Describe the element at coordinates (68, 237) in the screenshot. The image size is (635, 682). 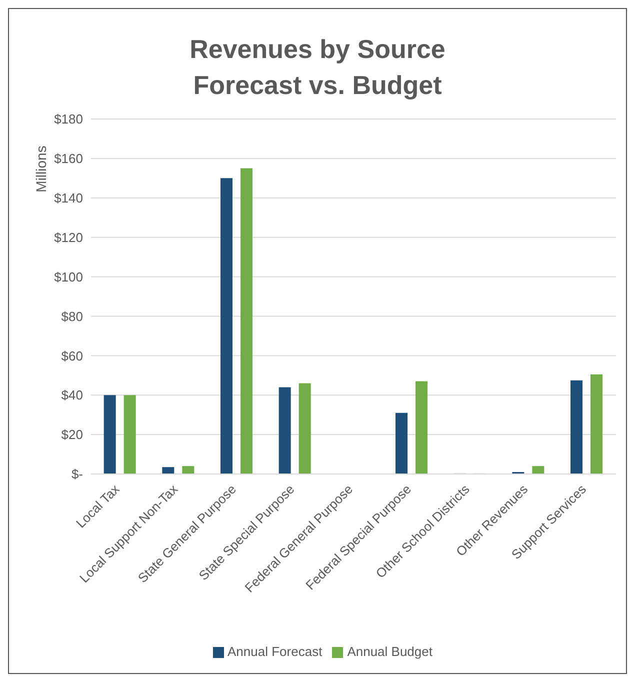
I see `y-tick-label: $120` at that location.